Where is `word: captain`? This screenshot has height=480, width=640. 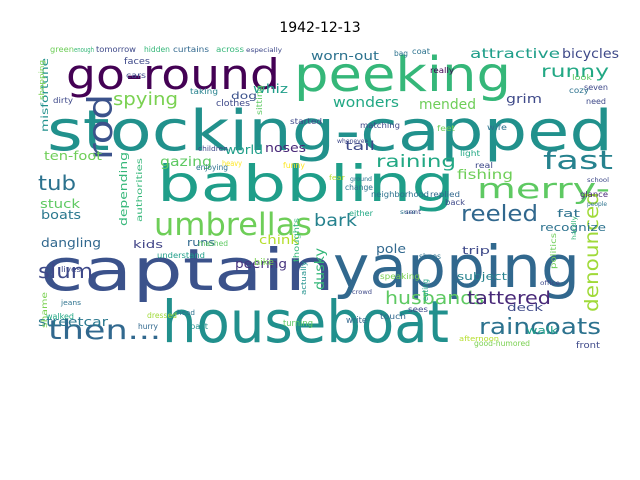 word: captain is located at coordinates (187, 270).